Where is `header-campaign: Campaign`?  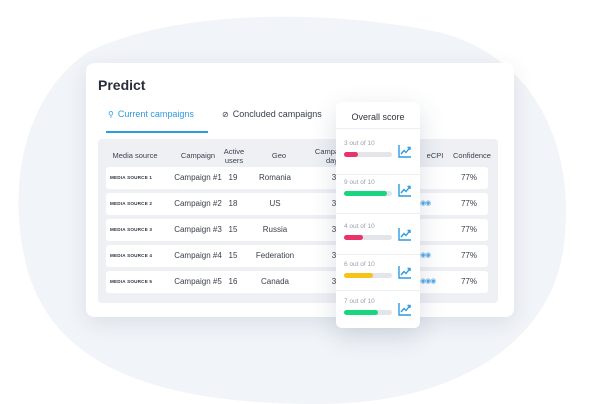
header-campaign: Campaign is located at coordinates (198, 155).